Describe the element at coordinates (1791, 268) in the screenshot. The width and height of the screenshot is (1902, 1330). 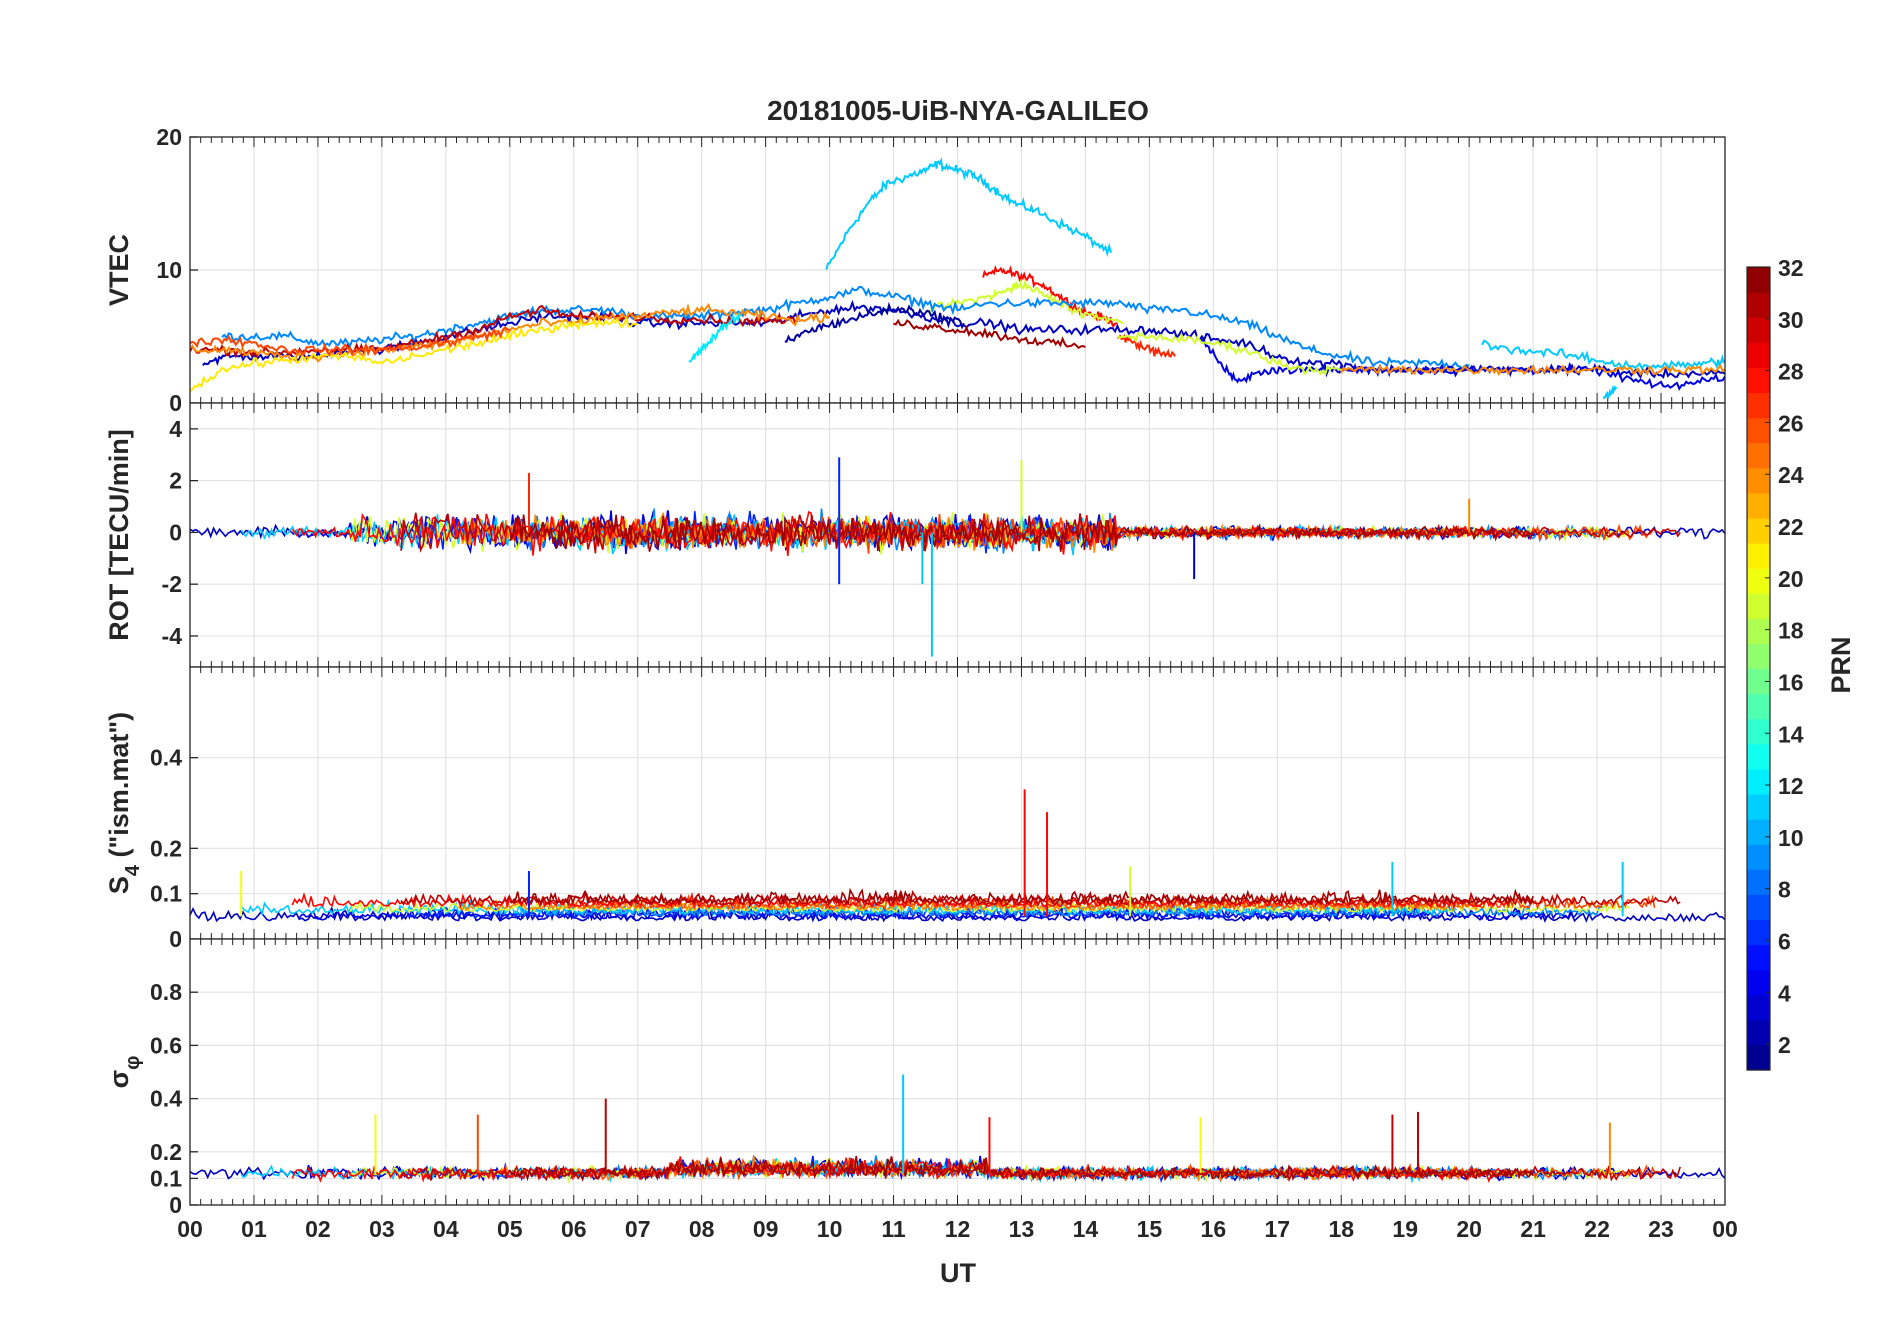
I see `colorbar-tick-label: 32` at that location.